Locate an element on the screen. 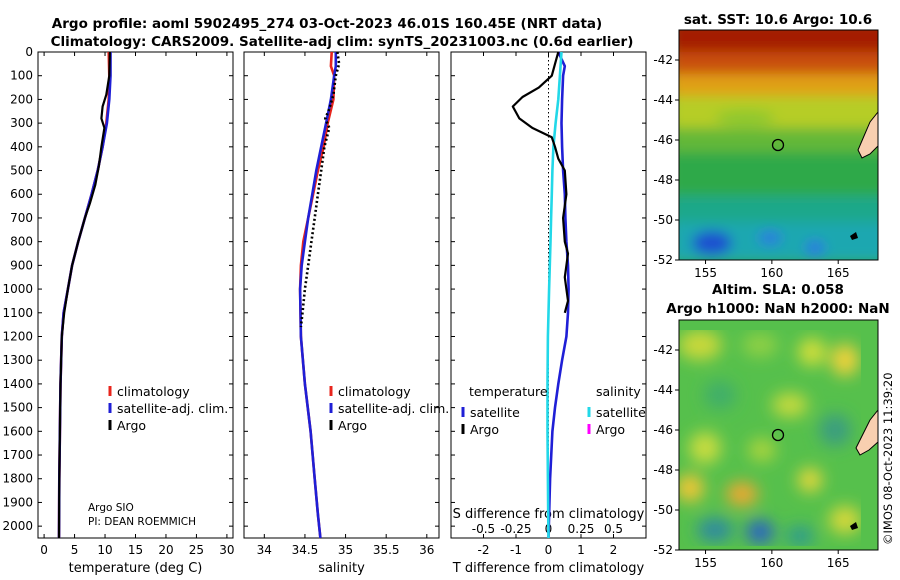  temperature-xtick-label: 0 is located at coordinates (44, 550).